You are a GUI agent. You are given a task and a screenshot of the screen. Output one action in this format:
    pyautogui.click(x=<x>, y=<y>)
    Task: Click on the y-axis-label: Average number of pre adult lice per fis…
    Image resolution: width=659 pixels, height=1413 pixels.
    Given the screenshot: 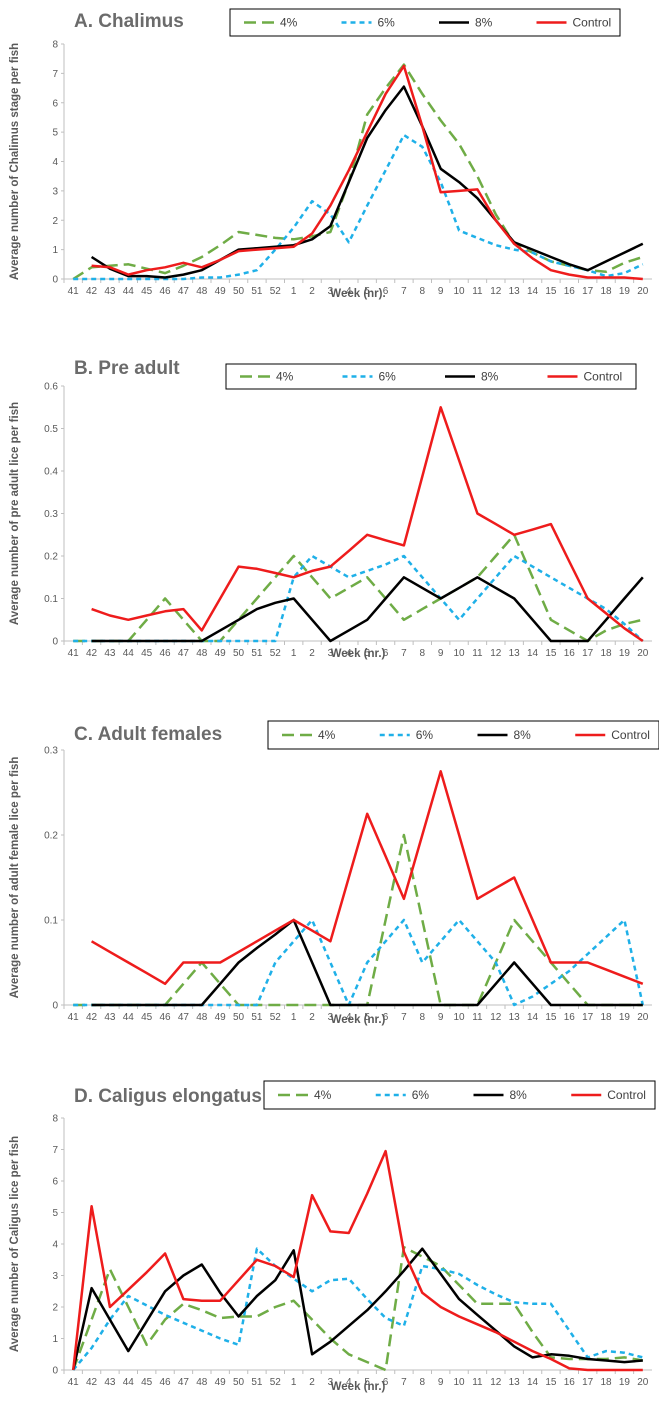 What is the action you would take?
    pyautogui.click(x=15, y=513)
    